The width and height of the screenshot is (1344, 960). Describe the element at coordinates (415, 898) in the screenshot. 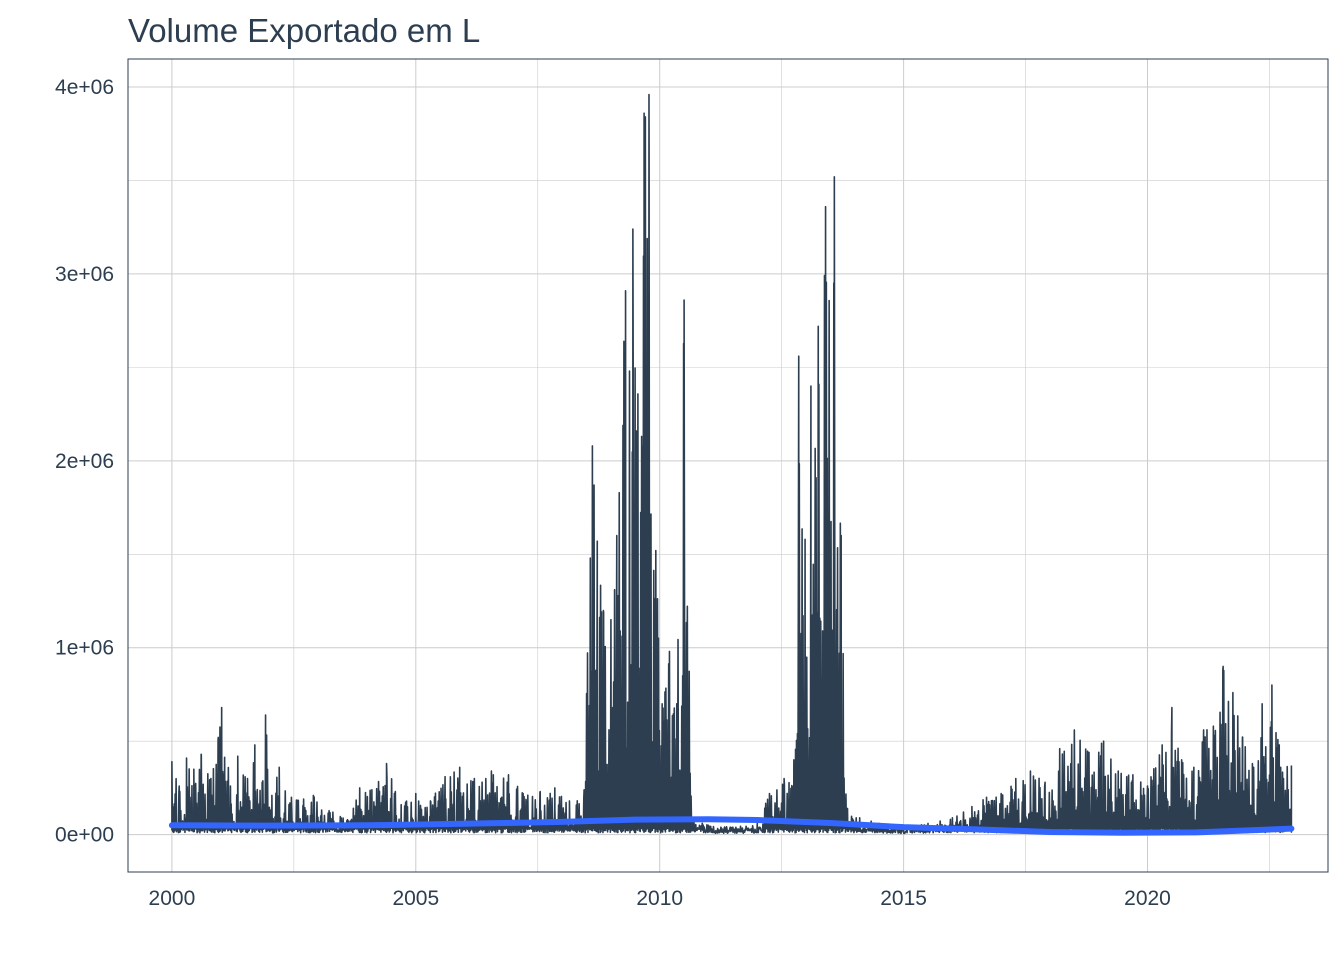

I see `x-tick-label: 2005` at that location.